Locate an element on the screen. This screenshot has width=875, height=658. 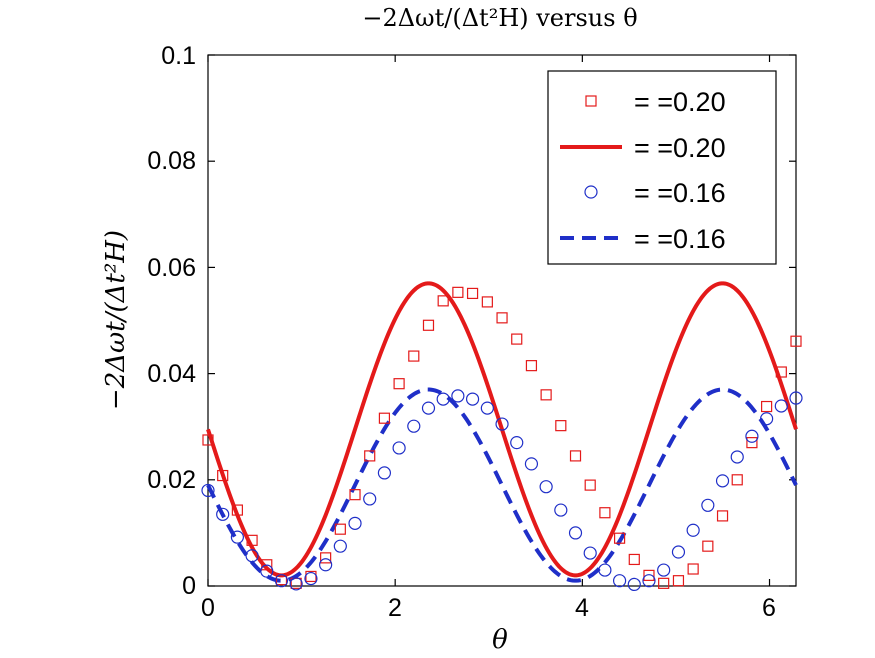
y-tick-label: 0 is located at coordinates (189, 586).